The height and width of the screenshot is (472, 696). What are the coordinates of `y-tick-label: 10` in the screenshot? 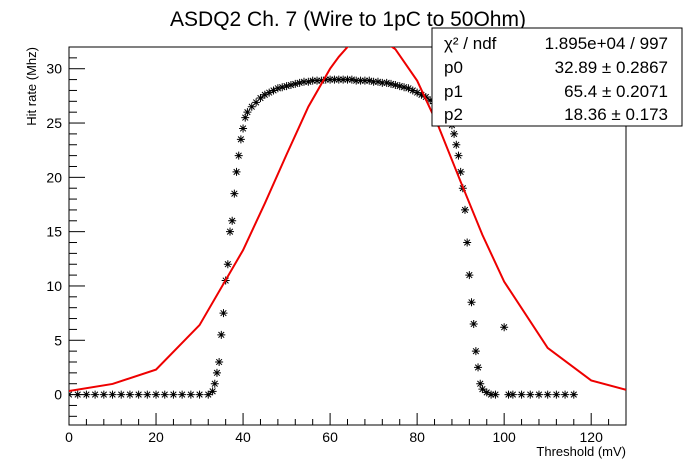 It's located at (54, 286).